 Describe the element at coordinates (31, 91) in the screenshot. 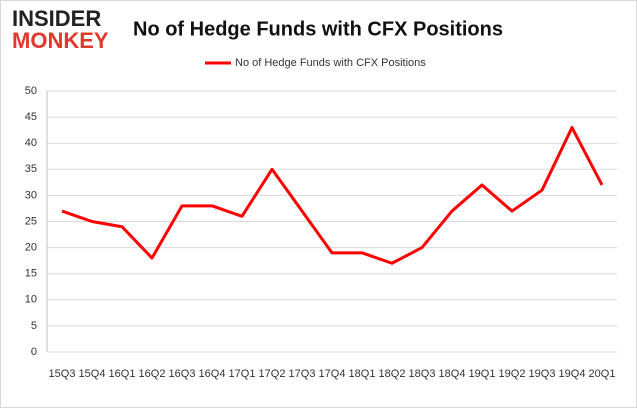

I see `y-tick-label: 50` at that location.